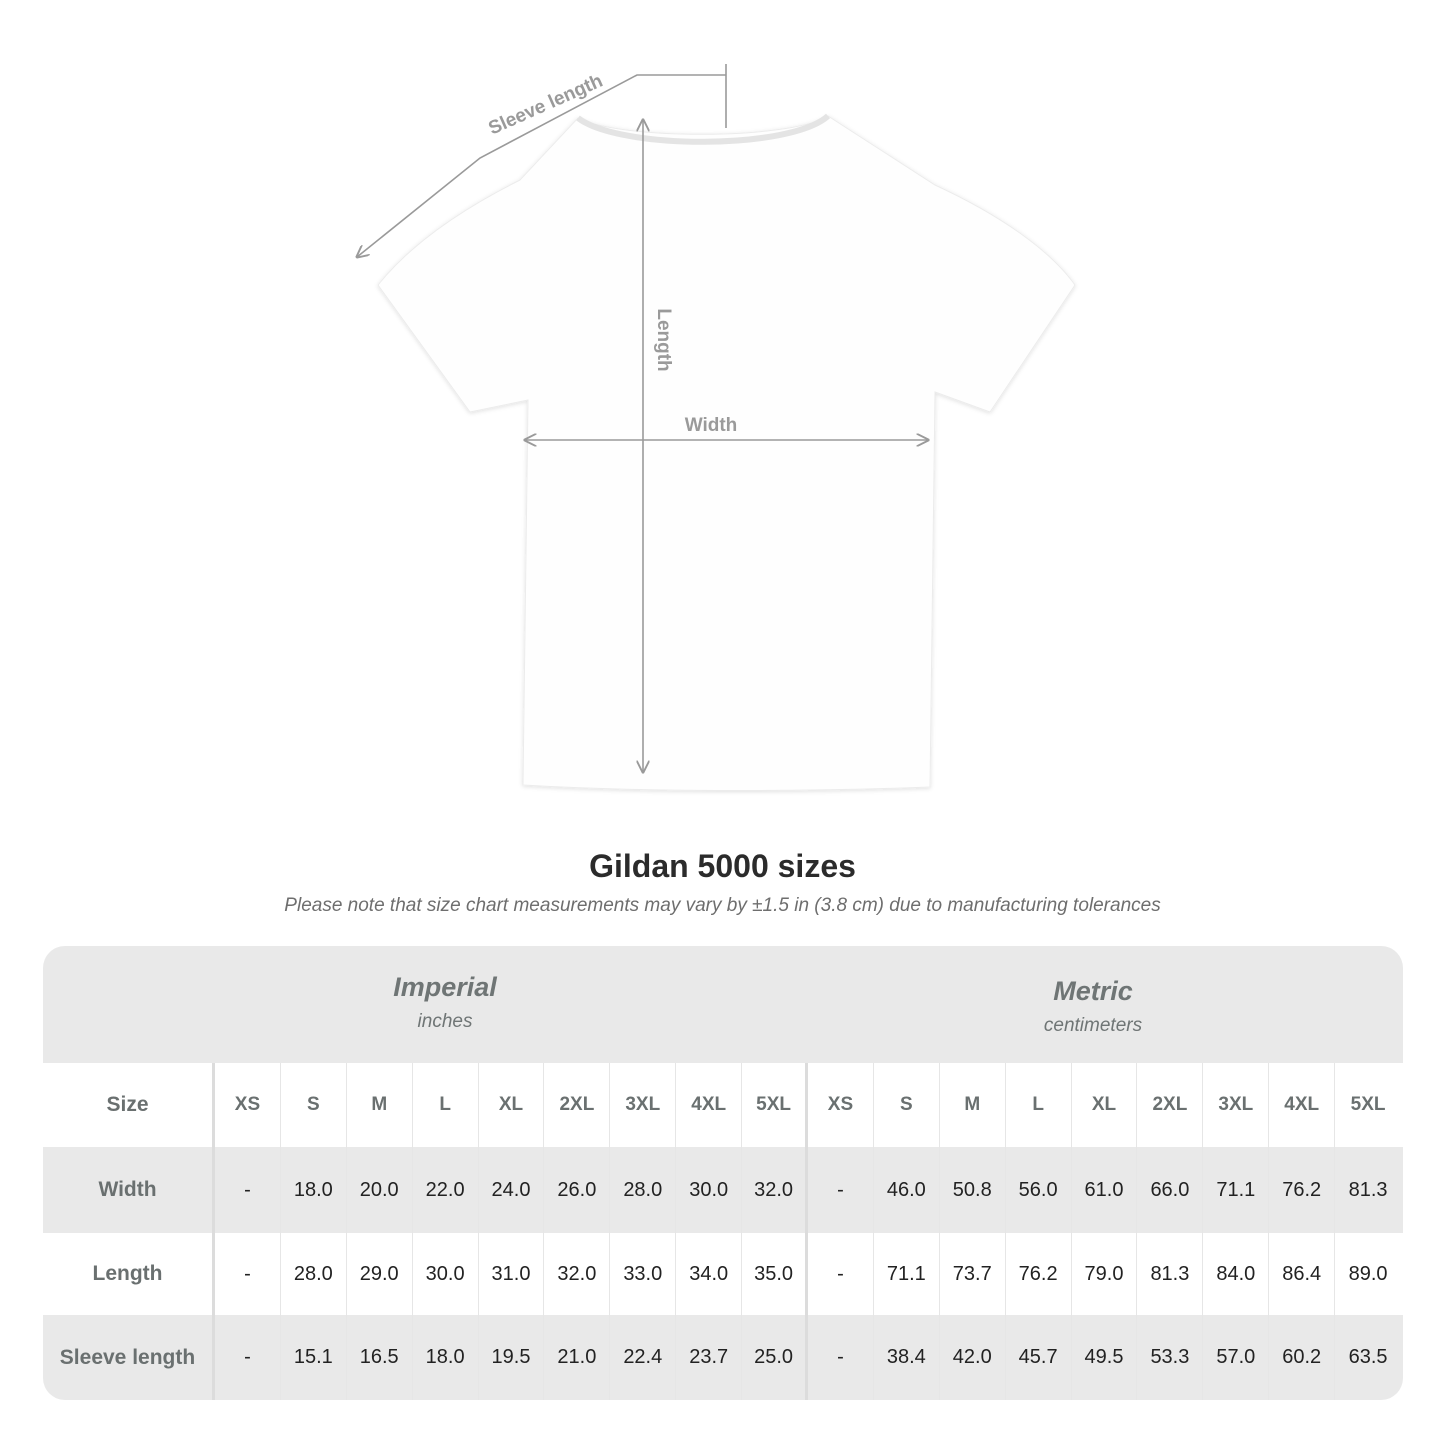  What do you see at coordinates (1368, 1273) in the screenshot?
I see `table-cell-metric: 89.0` at bounding box center [1368, 1273].